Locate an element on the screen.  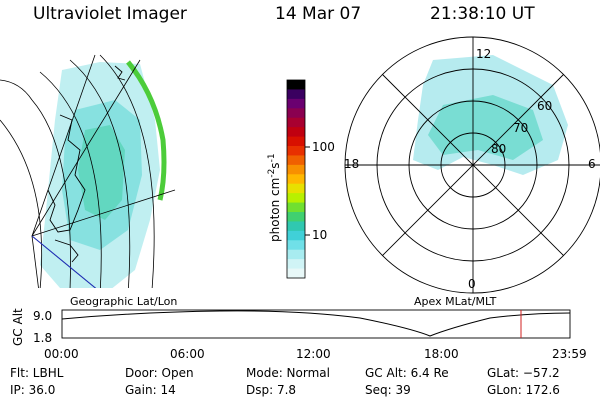
mlat-label-70: 70 is located at coordinates (520, 128).